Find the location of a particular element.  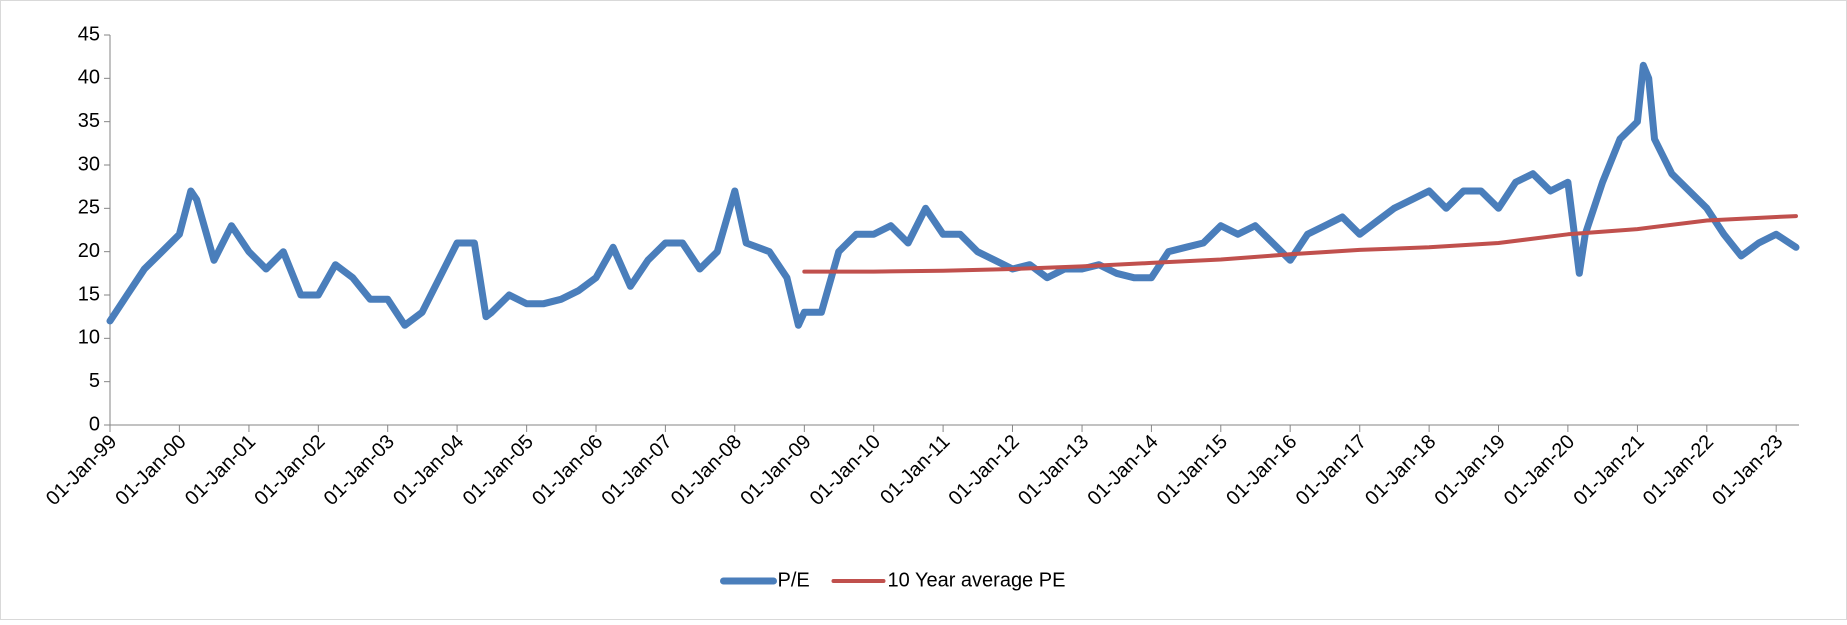

y-tick-label: 20 is located at coordinates (89, 251).